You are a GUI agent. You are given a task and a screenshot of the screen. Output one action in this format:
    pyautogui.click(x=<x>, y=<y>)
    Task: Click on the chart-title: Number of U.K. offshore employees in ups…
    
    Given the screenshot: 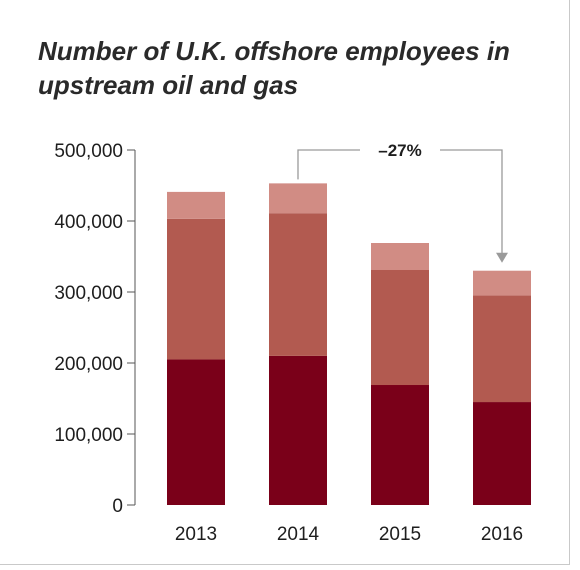 What is the action you would take?
    pyautogui.click(x=274, y=68)
    